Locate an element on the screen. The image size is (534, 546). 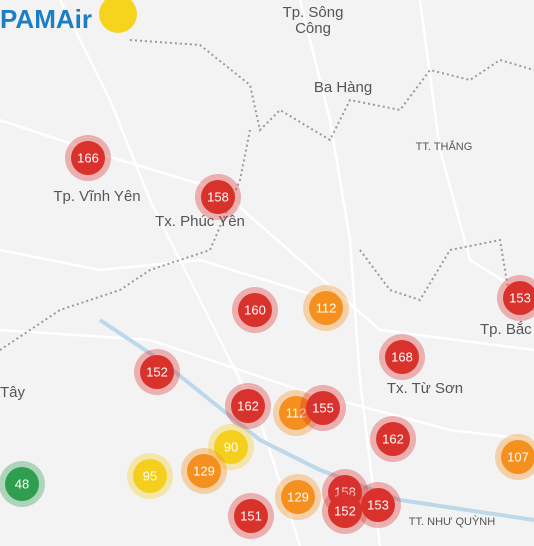
place-label: Công is located at coordinates (313, 28).